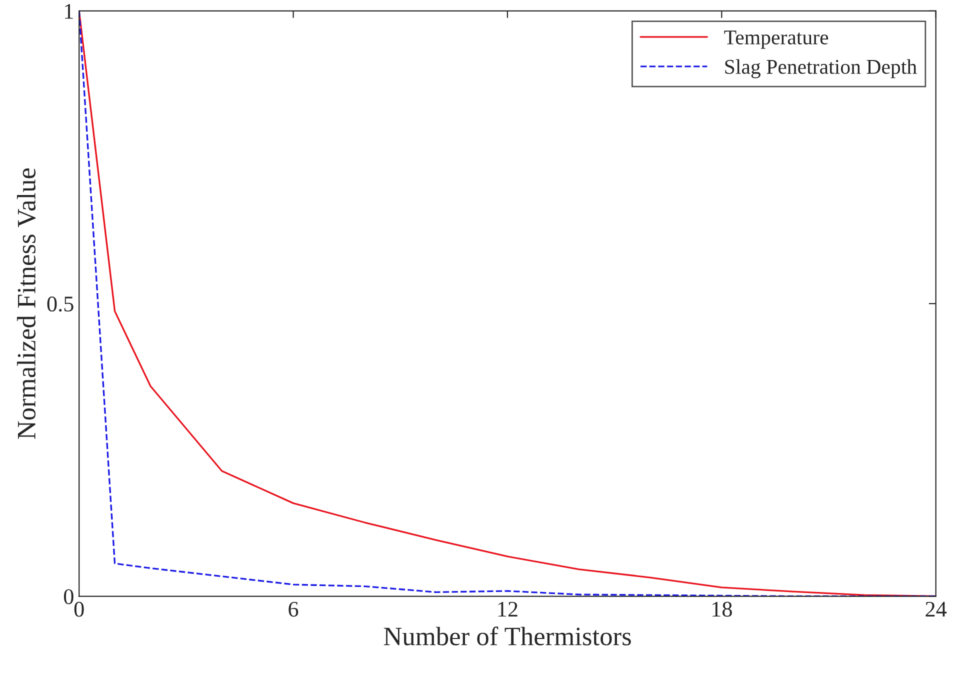 The height and width of the screenshot is (683, 953). Describe the element at coordinates (79, 609) in the screenshot. I see `x-tick-label: 0` at that location.